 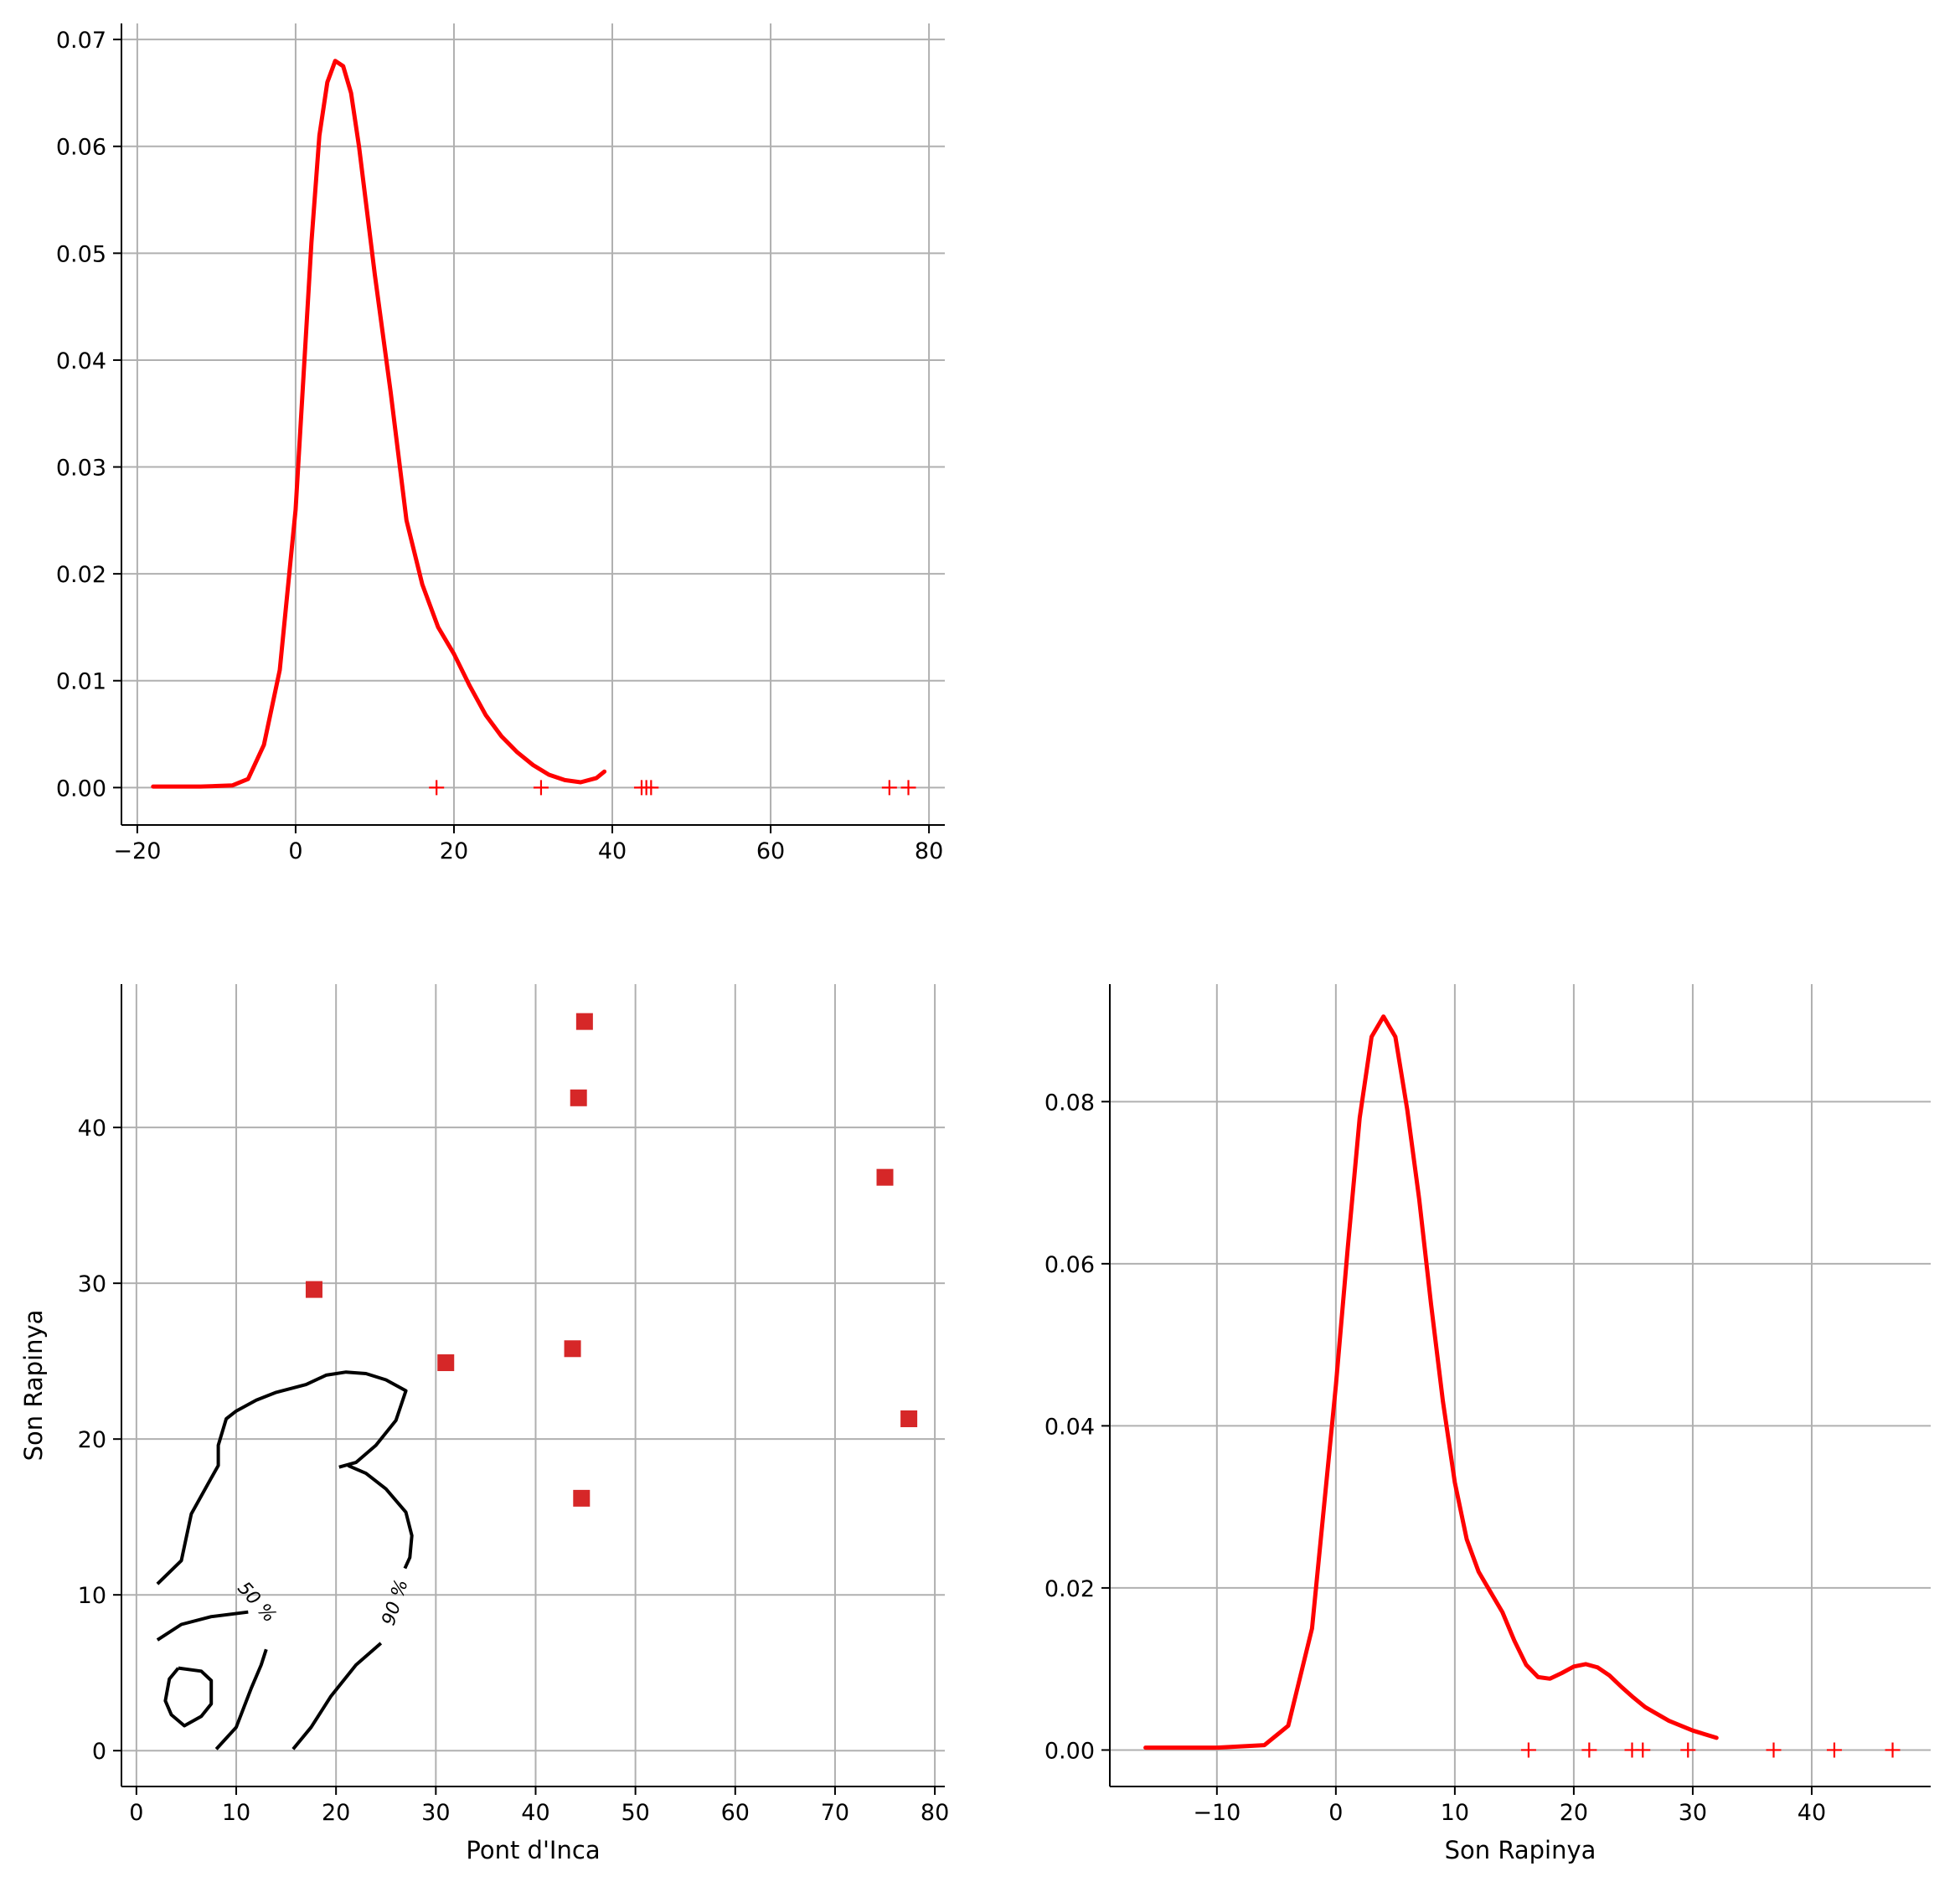 I want to click on x-tick-label: −10, so click(x=1217, y=1813).